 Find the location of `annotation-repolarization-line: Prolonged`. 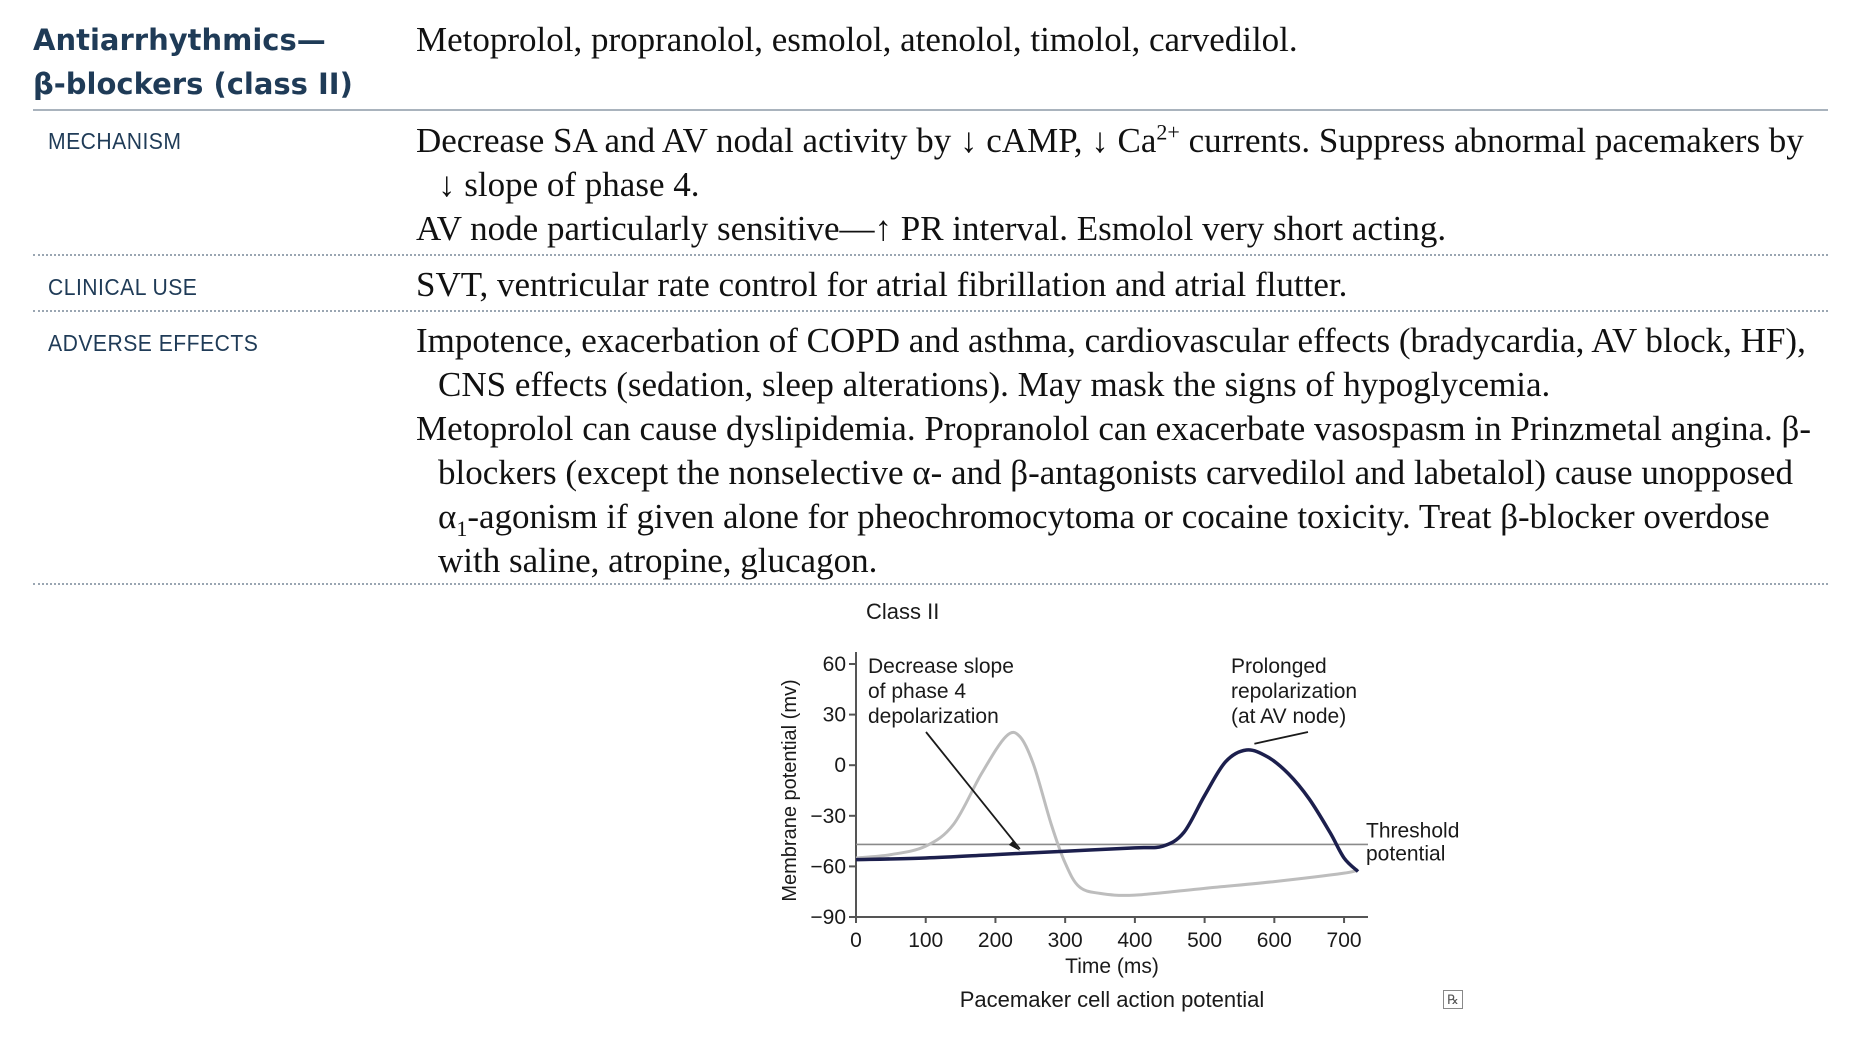

annotation-repolarization-line: Prolonged is located at coordinates (1279, 666).